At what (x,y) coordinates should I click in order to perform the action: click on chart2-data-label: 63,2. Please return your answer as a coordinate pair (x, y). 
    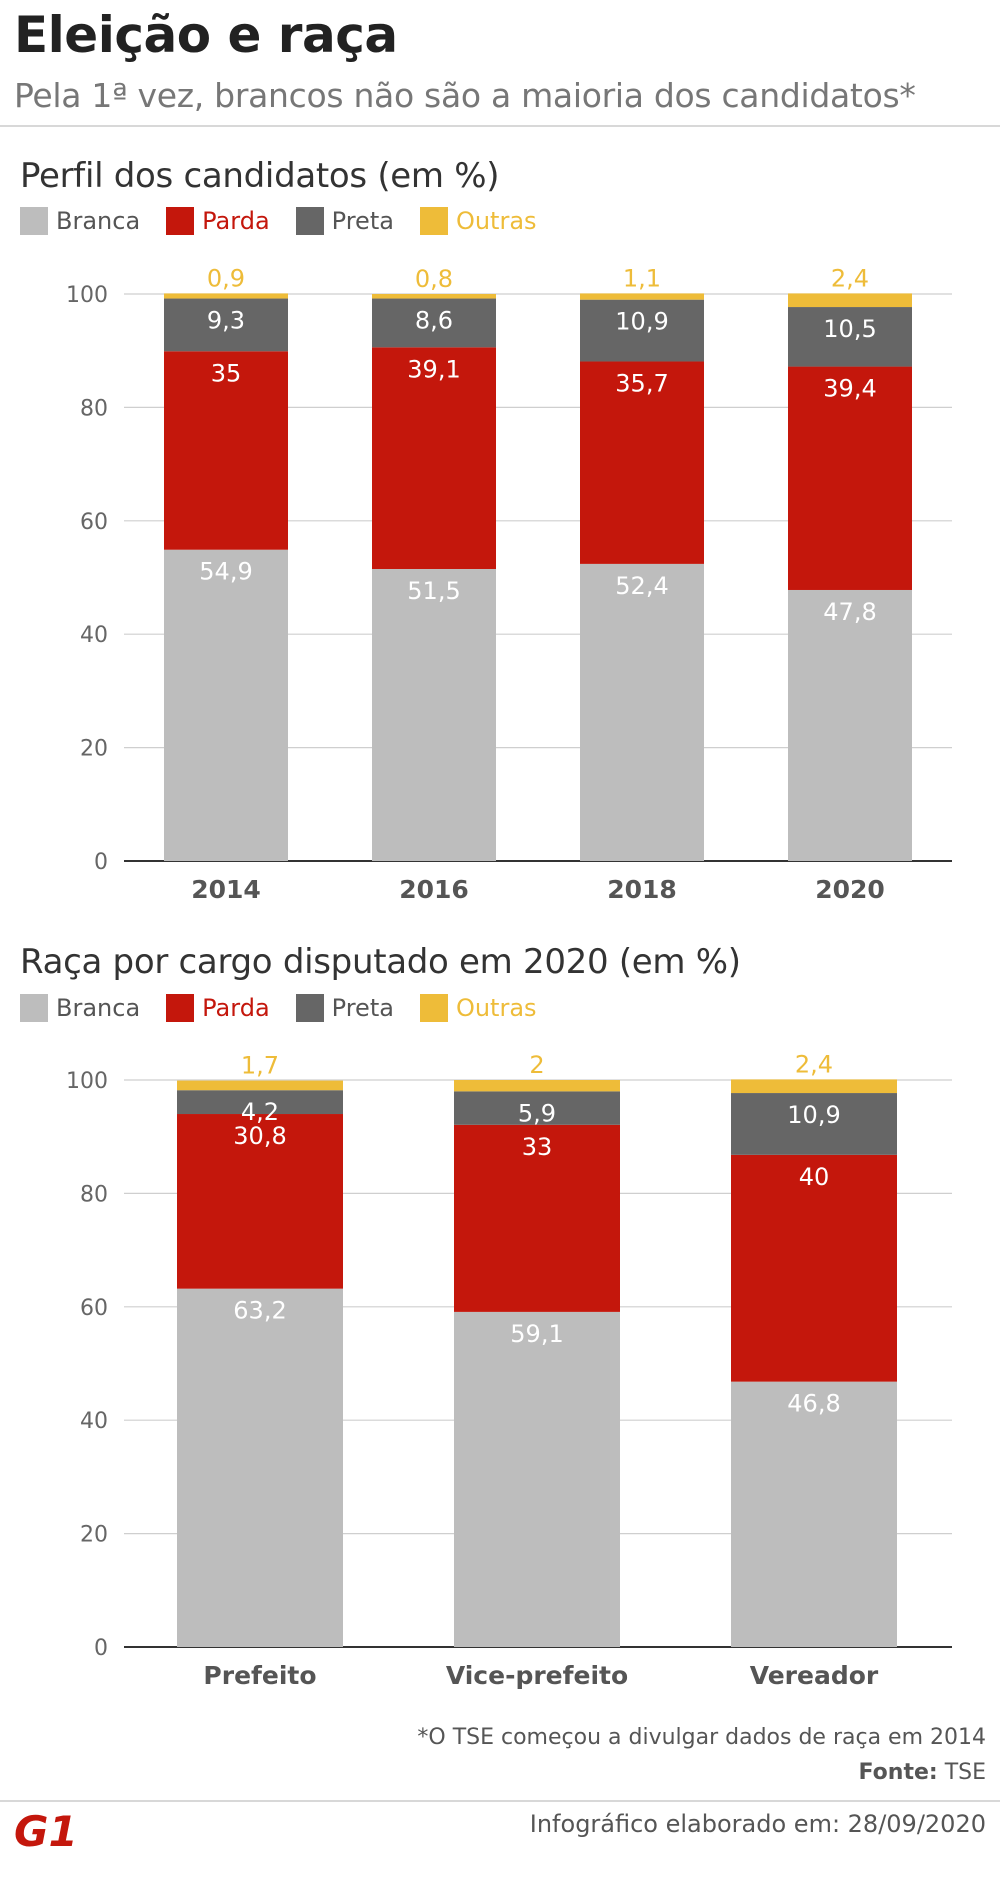
    Looking at the image, I should click on (259, 1311).